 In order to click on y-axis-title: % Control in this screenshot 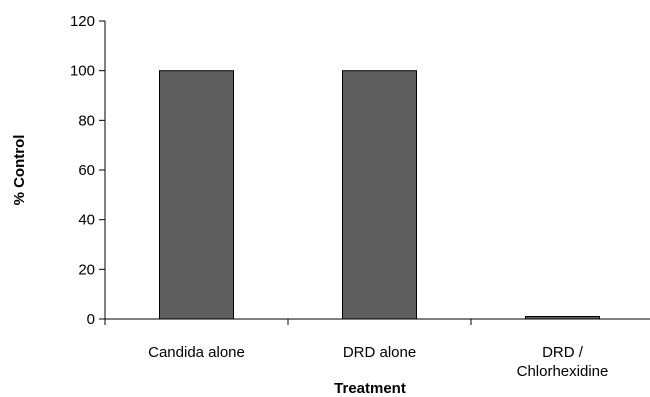, I will do `click(19, 170)`.